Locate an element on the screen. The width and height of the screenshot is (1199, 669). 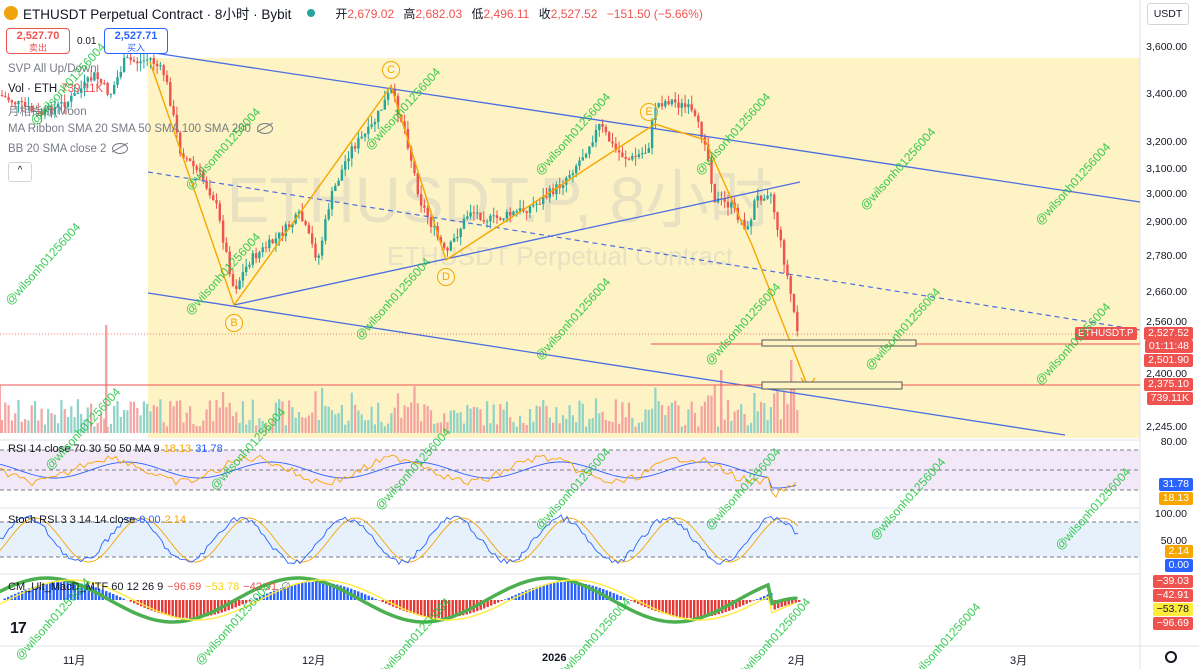
wave-label-d: D is located at coordinates (446, 277).